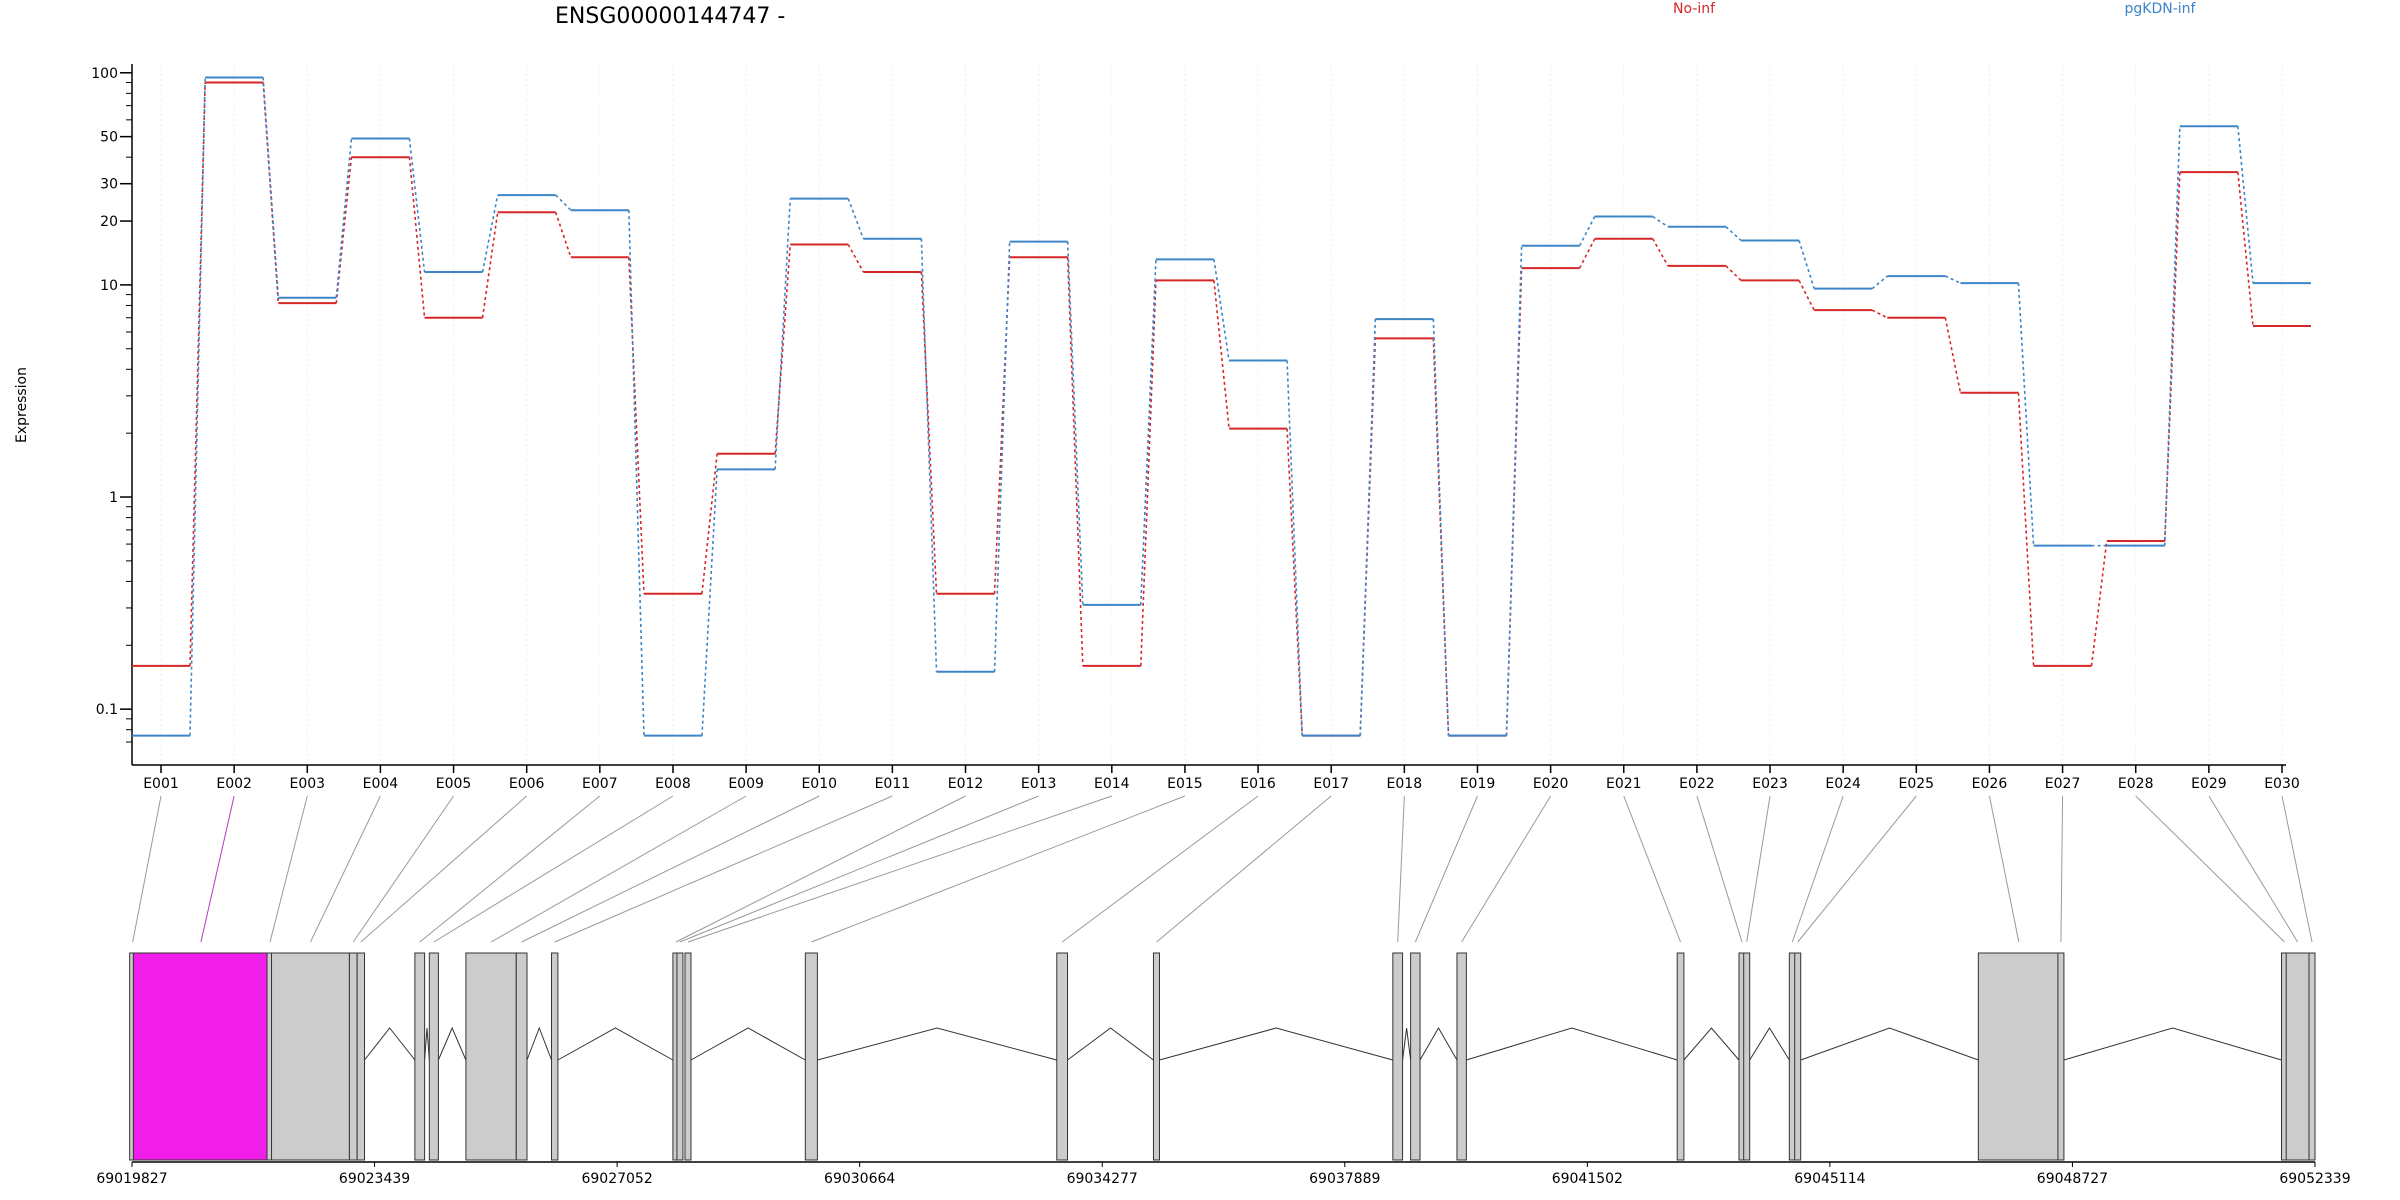  What do you see at coordinates (1624, 784) in the screenshot?
I see `x-tick-label: E021` at bounding box center [1624, 784].